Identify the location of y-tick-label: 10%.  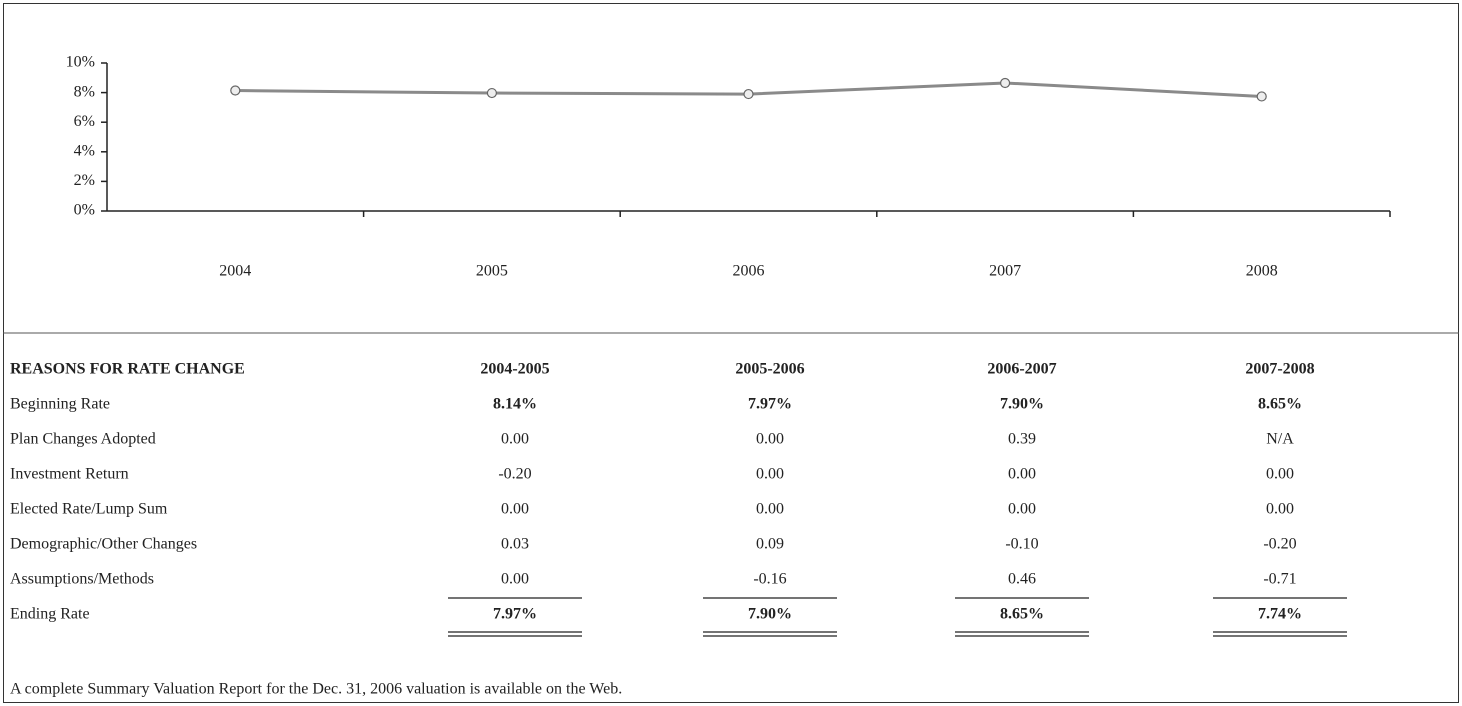
(80, 62).